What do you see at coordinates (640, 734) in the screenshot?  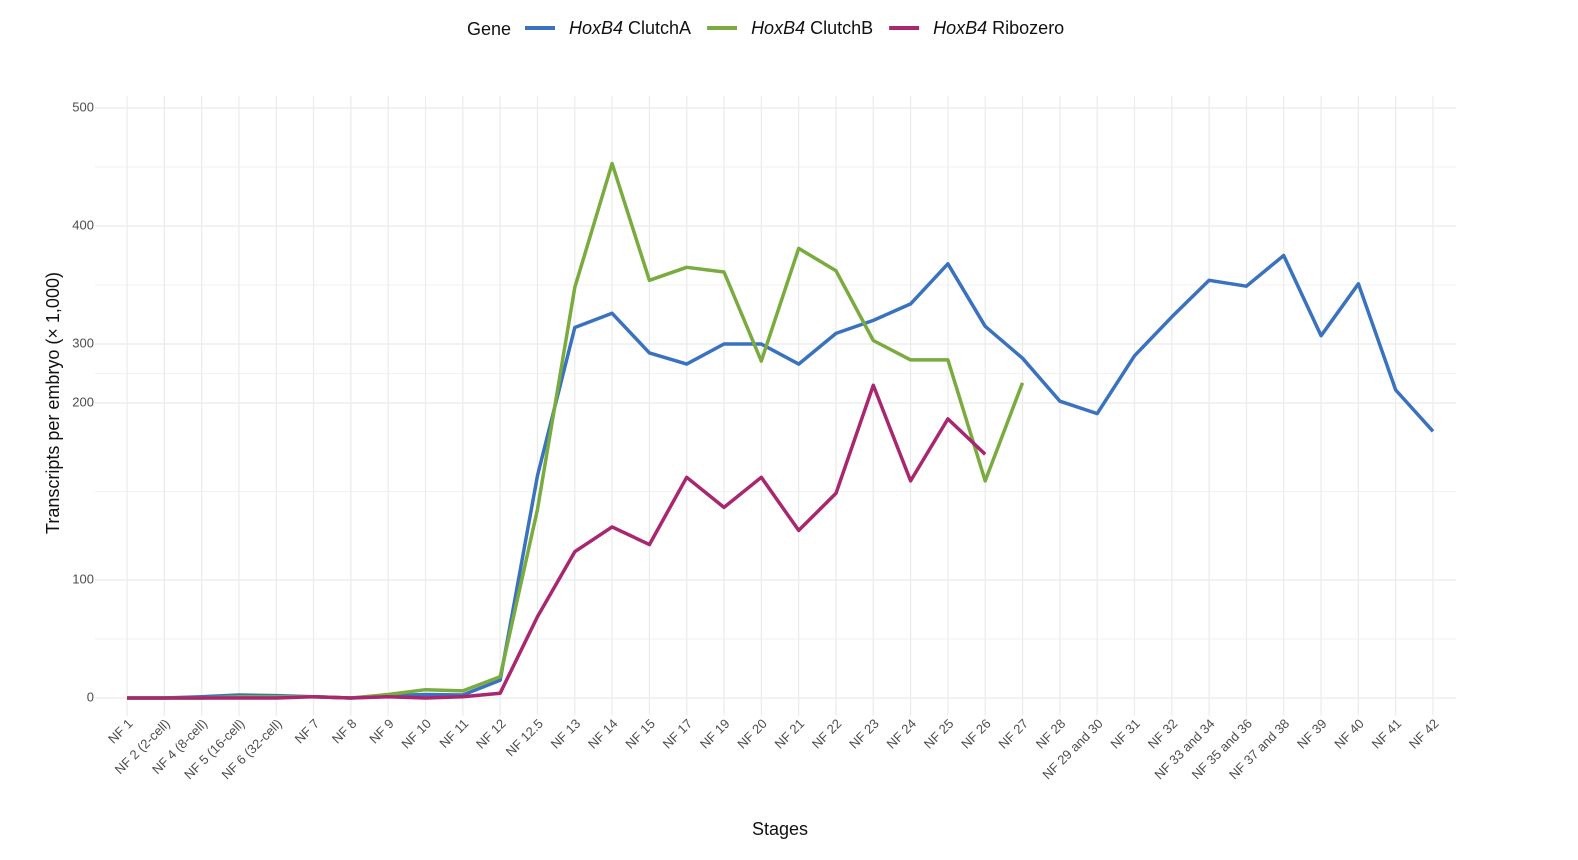 I see `x-tick-label: NF 15` at bounding box center [640, 734].